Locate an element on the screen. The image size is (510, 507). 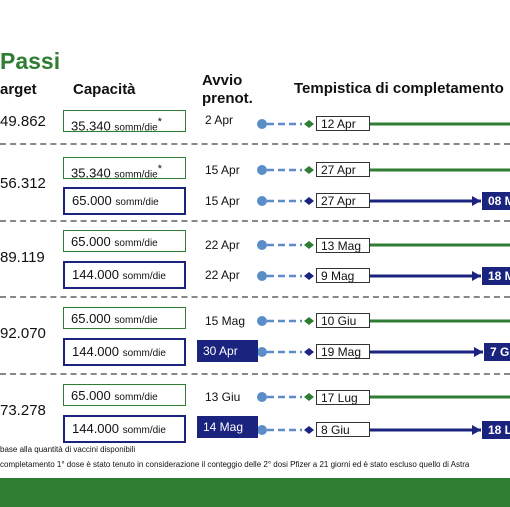
target-value: 73.278 is located at coordinates (23, 410).